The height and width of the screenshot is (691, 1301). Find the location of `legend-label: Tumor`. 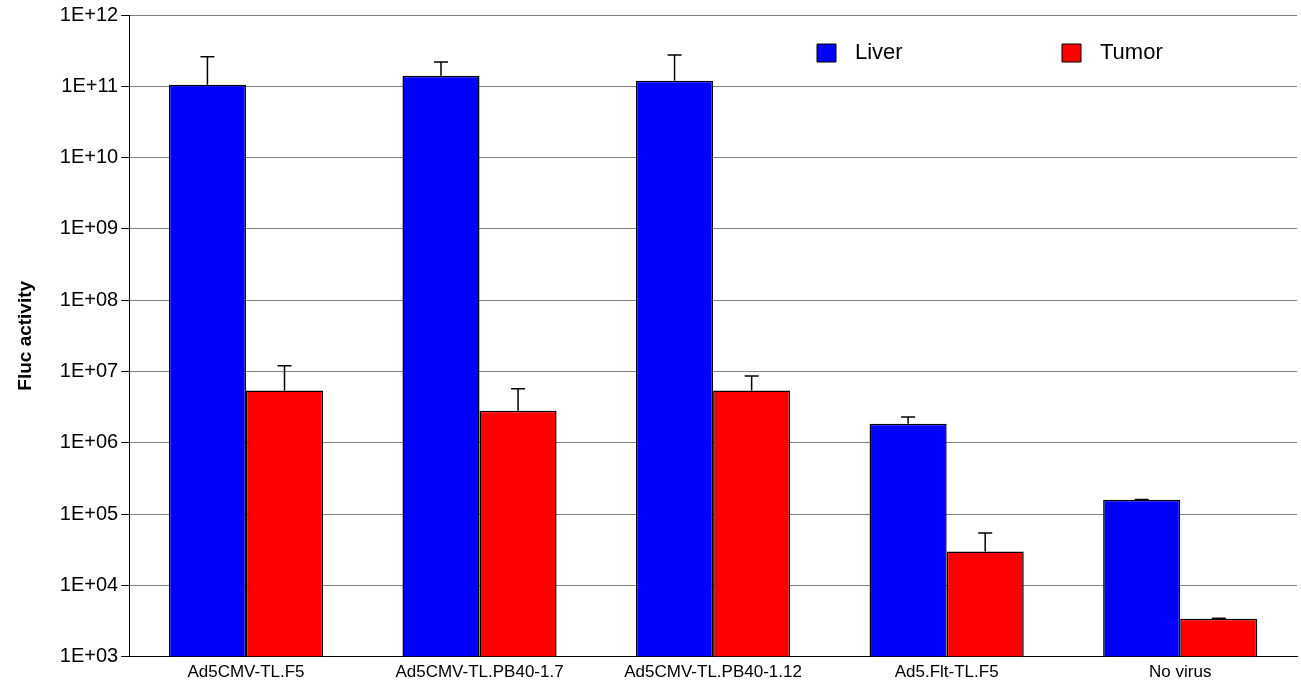

legend-label: Tumor is located at coordinates (1131, 52).